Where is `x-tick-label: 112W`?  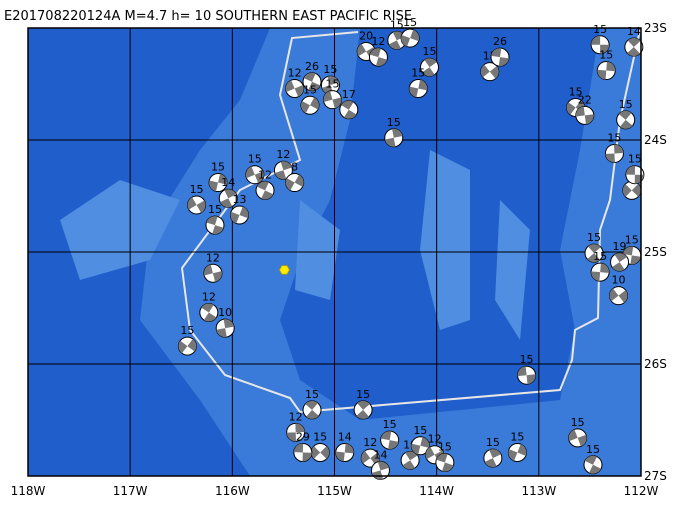
x-tick-label: 112W is located at coordinates (641, 491).